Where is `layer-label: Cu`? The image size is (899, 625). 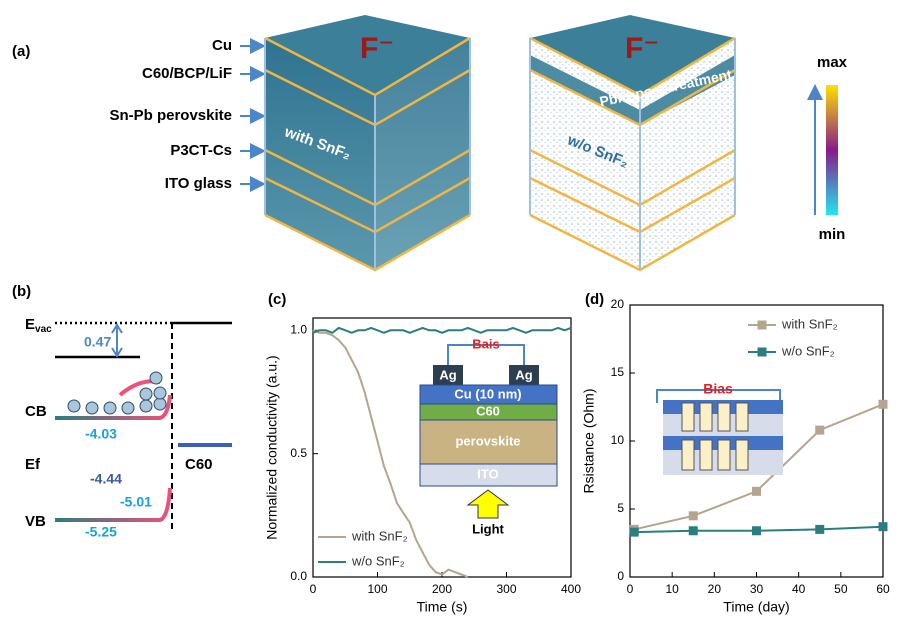
layer-label: Cu is located at coordinates (222, 45).